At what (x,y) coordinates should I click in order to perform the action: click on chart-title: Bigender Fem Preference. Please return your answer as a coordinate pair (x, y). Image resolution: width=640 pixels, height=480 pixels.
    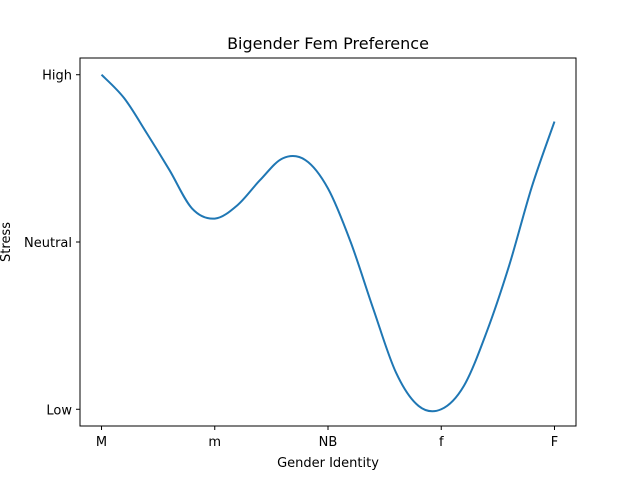
    Looking at the image, I should click on (328, 43).